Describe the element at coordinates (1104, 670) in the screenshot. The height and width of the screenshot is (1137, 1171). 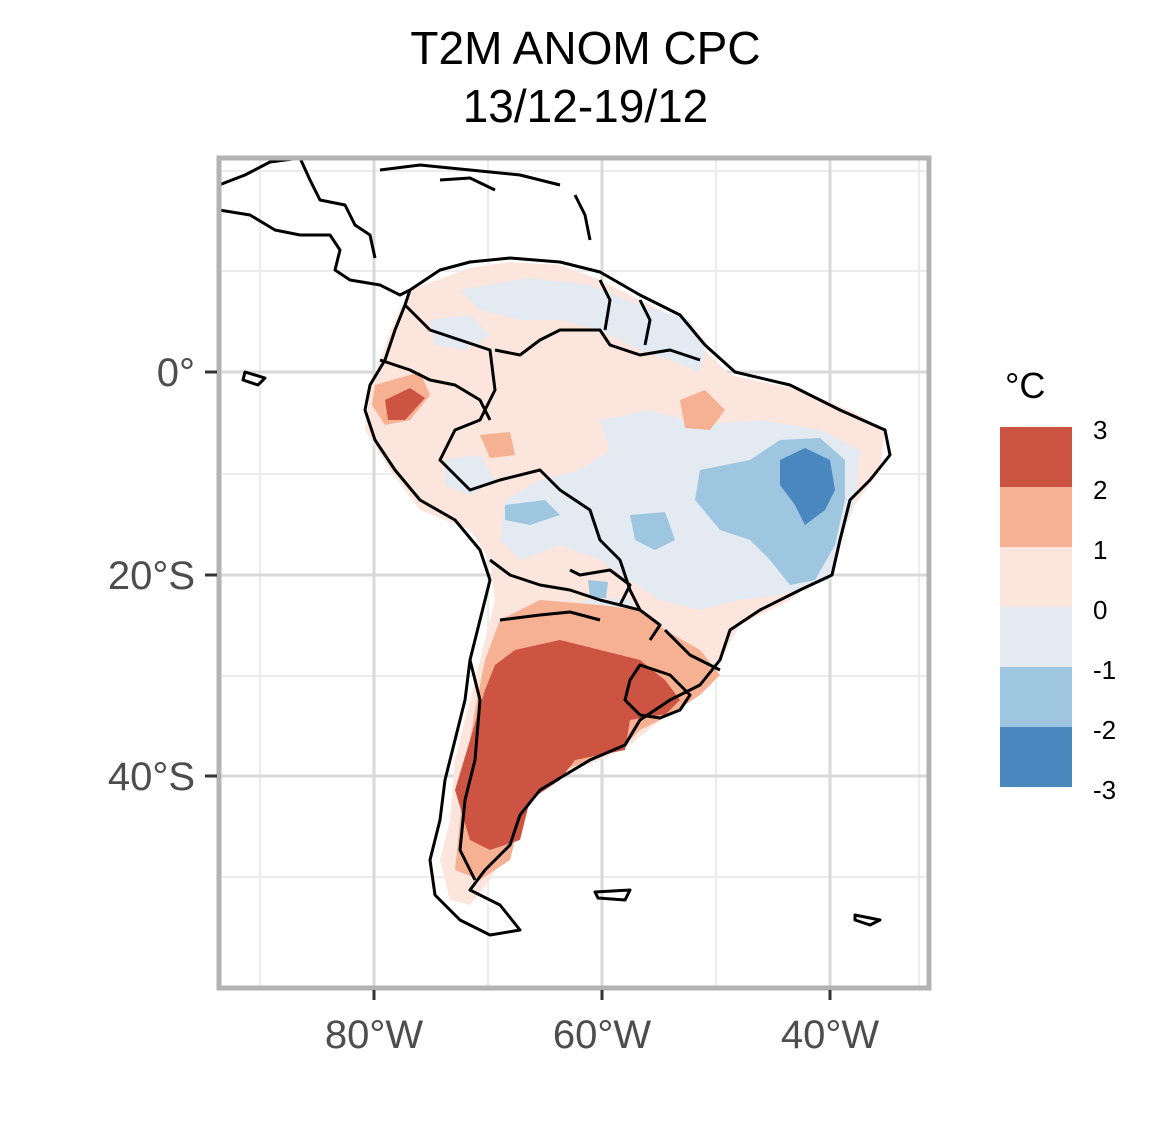
I see `legend-label-minus1: -1` at that location.